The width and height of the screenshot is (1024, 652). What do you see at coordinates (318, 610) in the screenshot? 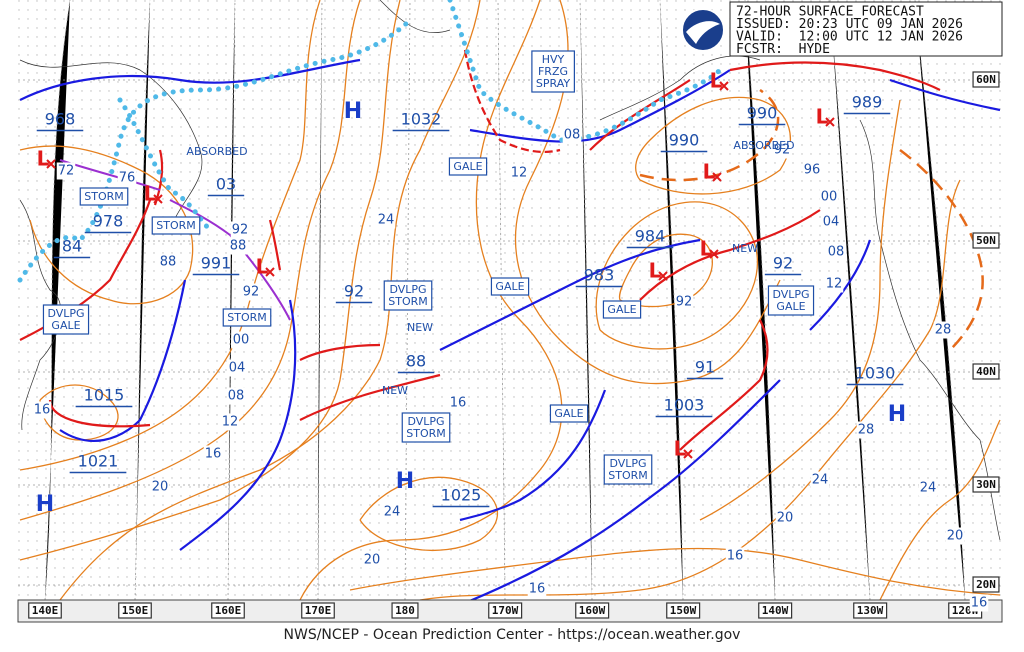
I see `longitude-label: 170E` at bounding box center [318, 610].